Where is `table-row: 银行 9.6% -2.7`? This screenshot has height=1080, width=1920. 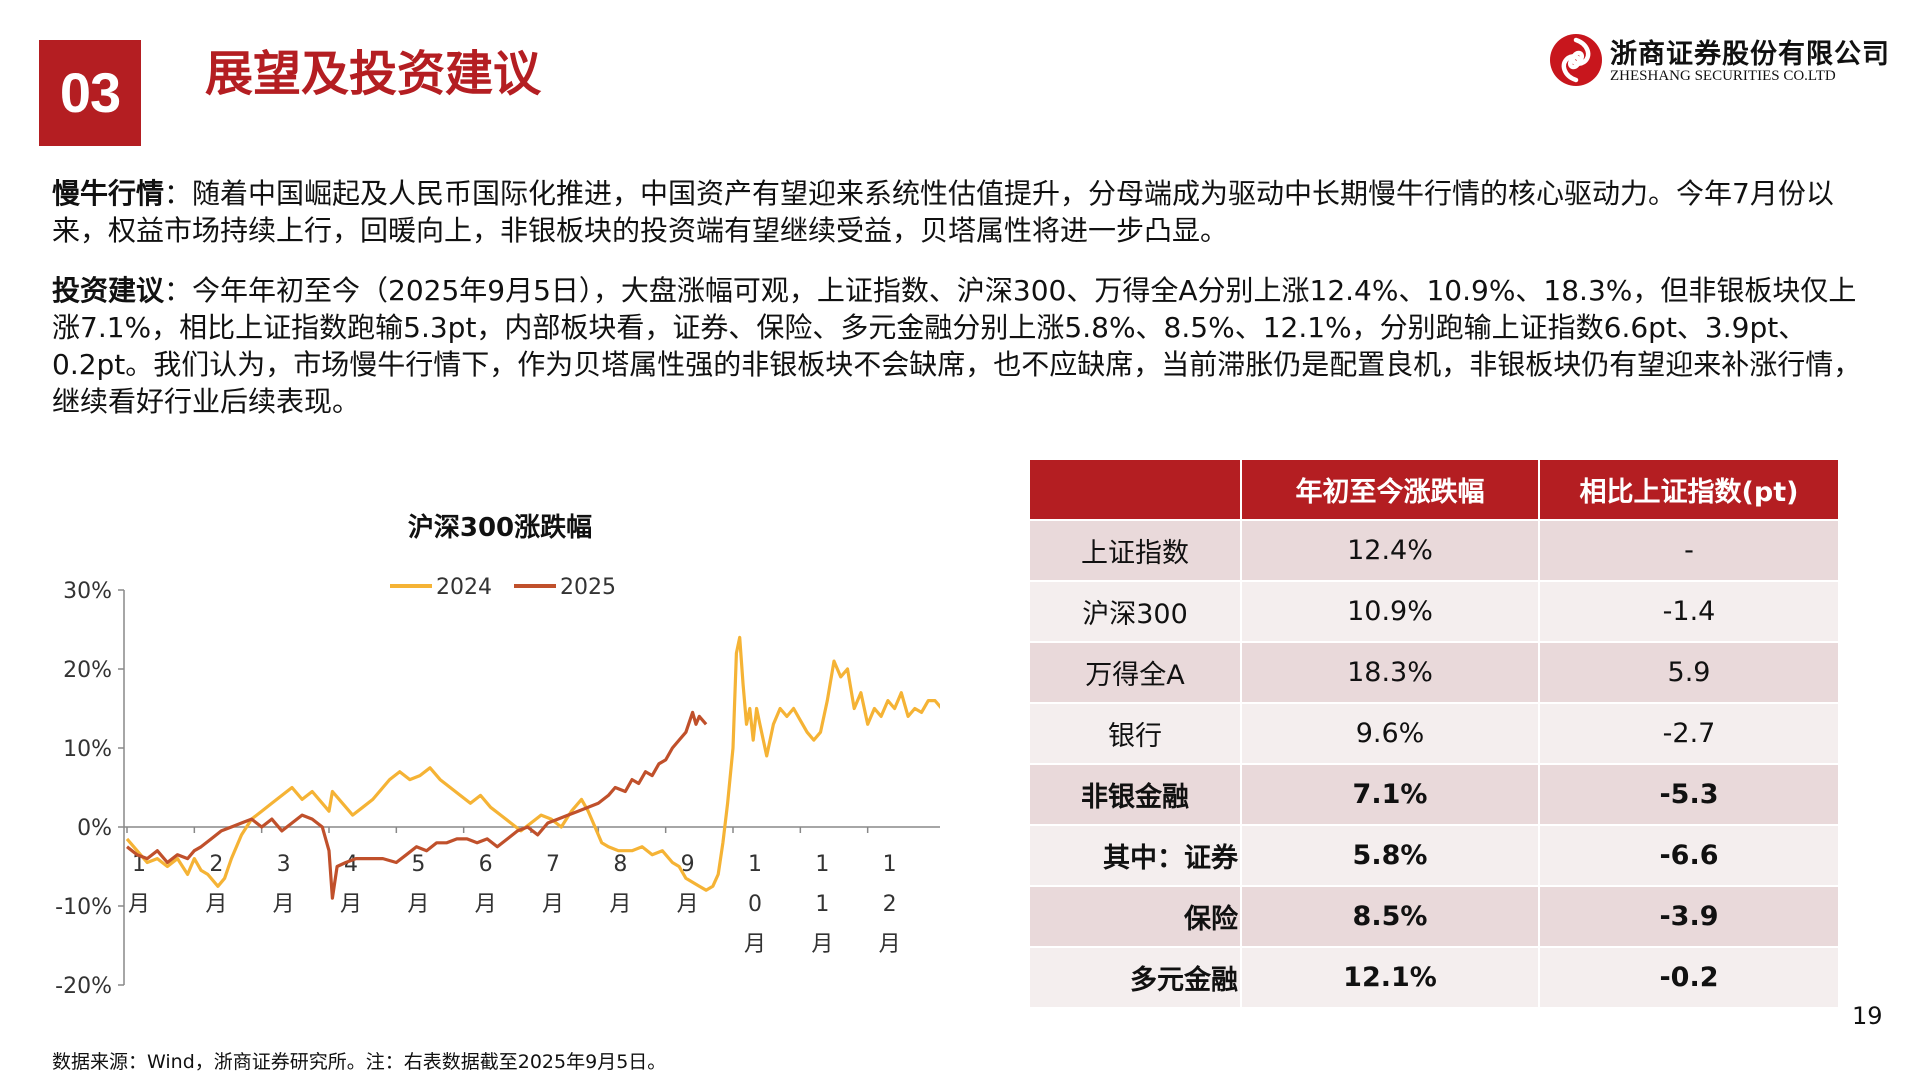
table-row: 银行 9.6% -2.7 is located at coordinates (1434, 733).